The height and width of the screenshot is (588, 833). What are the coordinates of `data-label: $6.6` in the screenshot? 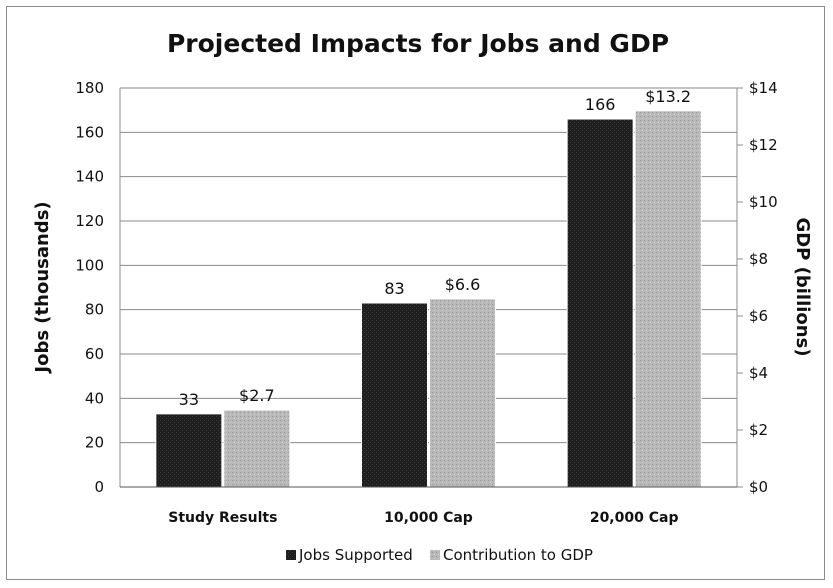 It's located at (463, 284).